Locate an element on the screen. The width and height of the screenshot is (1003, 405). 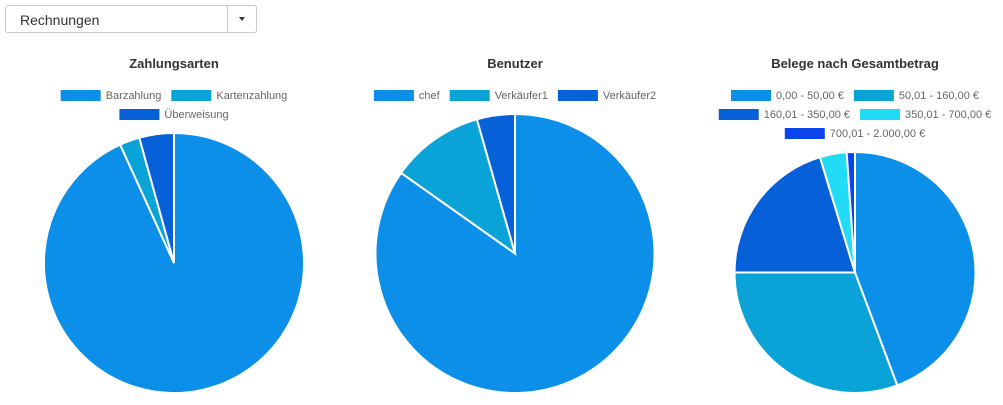
legend-item: chef is located at coordinates (407, 96).